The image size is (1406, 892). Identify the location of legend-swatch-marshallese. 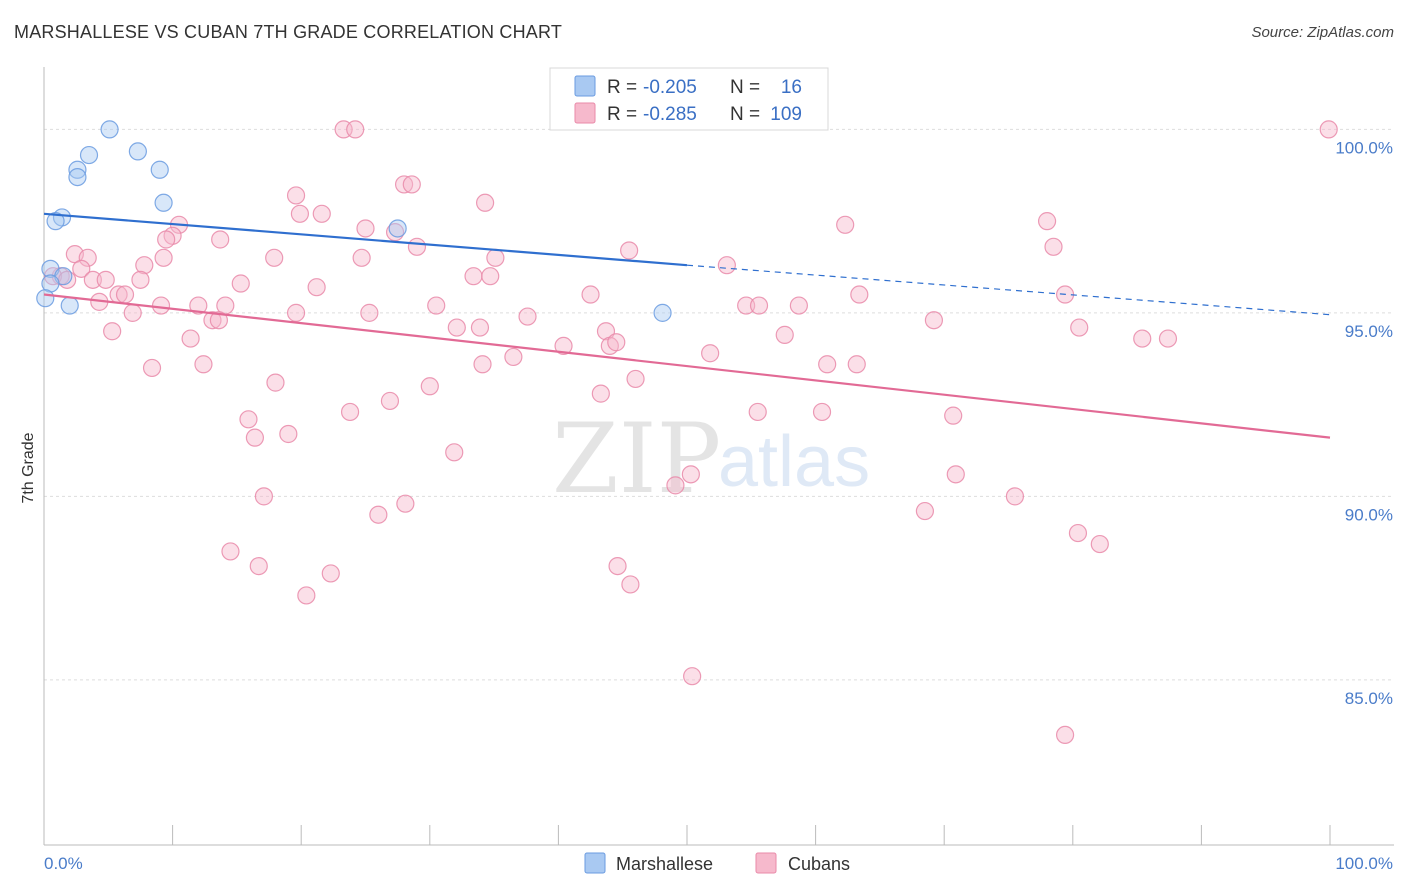
(585, 86).